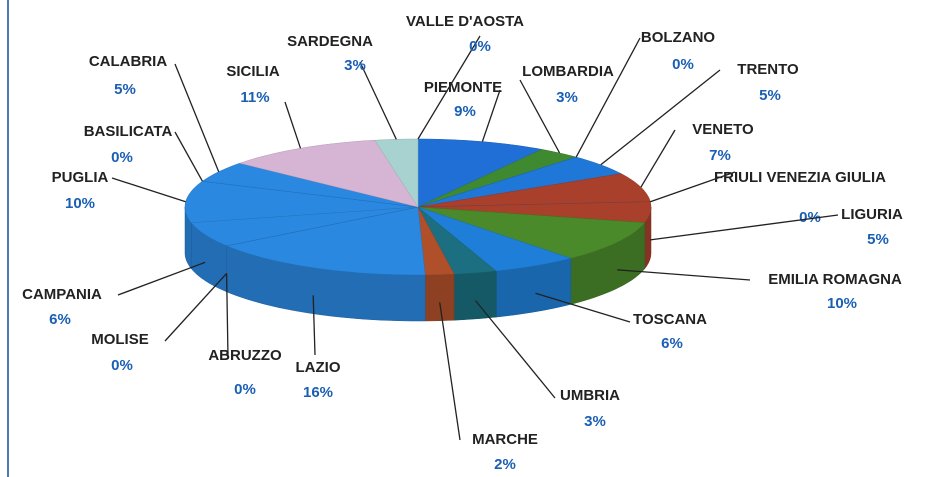  I want to click on category-label: MARCHE, so click(505, 439).